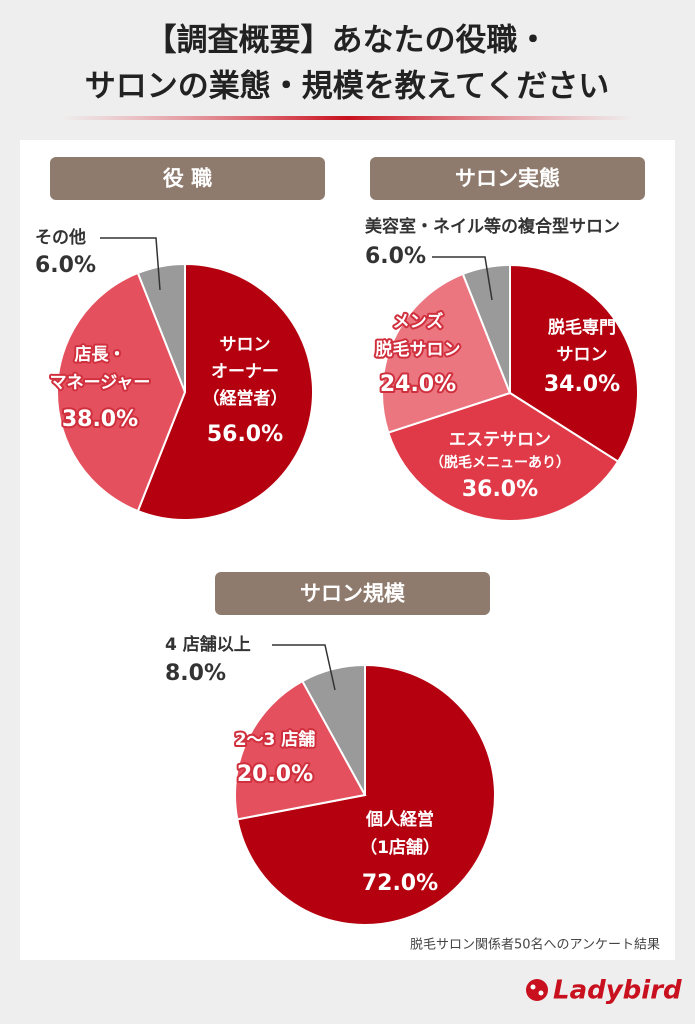 This screenshot has width=695, height=1024. I want to click on slice-label: （脱毛メニューあり）, so click(500, 462).